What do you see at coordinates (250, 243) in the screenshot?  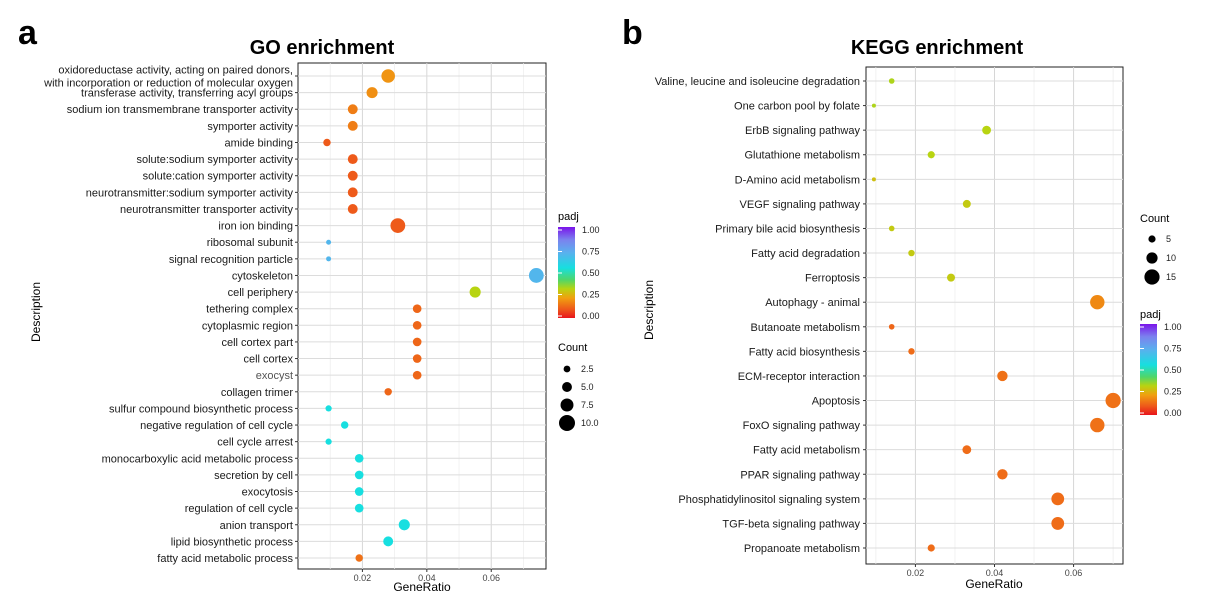 I see `category-label: ribosomal subunit` at bounding box center [250, 243].